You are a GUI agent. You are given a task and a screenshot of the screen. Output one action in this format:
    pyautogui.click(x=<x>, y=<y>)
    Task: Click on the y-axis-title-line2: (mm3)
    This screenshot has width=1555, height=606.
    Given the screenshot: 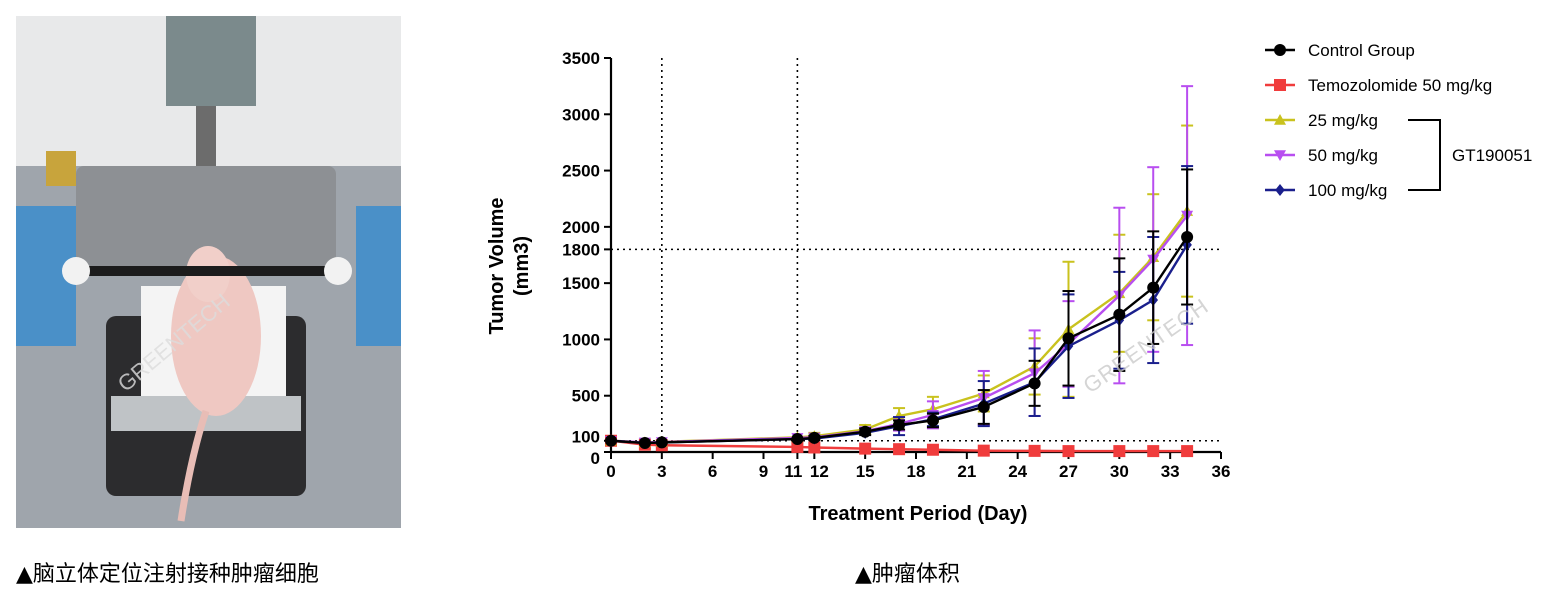 What is the action you would take?
    pyautogui.click(x=522, y=266)
    